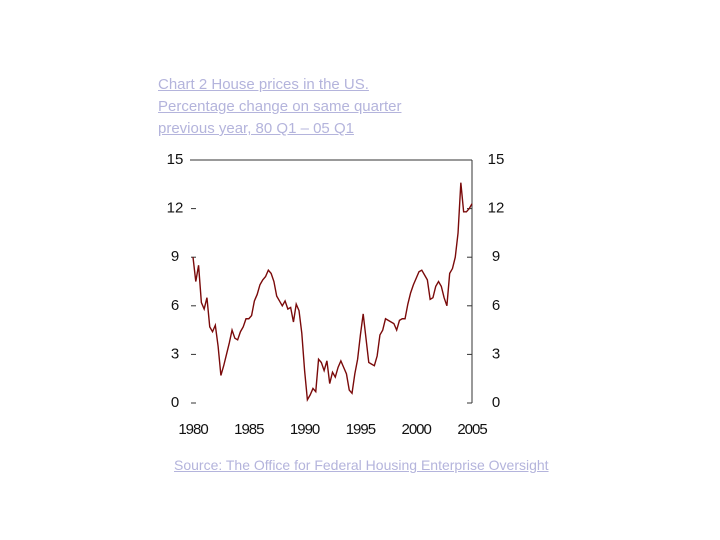 The image size is (720, 540). I want to click on y2-tick-label: 15, so click(496, 159).